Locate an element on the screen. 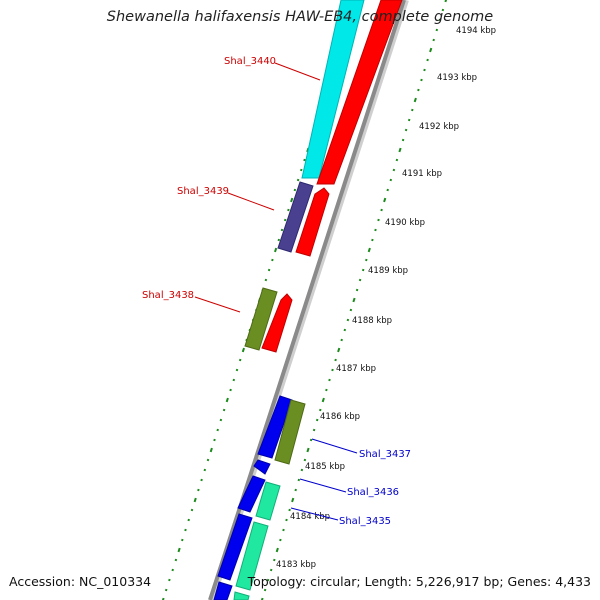 This screenshot has width=600, height=600. gene-label-shal-3438: Shal_3438 is located at coordinates (168, 295).